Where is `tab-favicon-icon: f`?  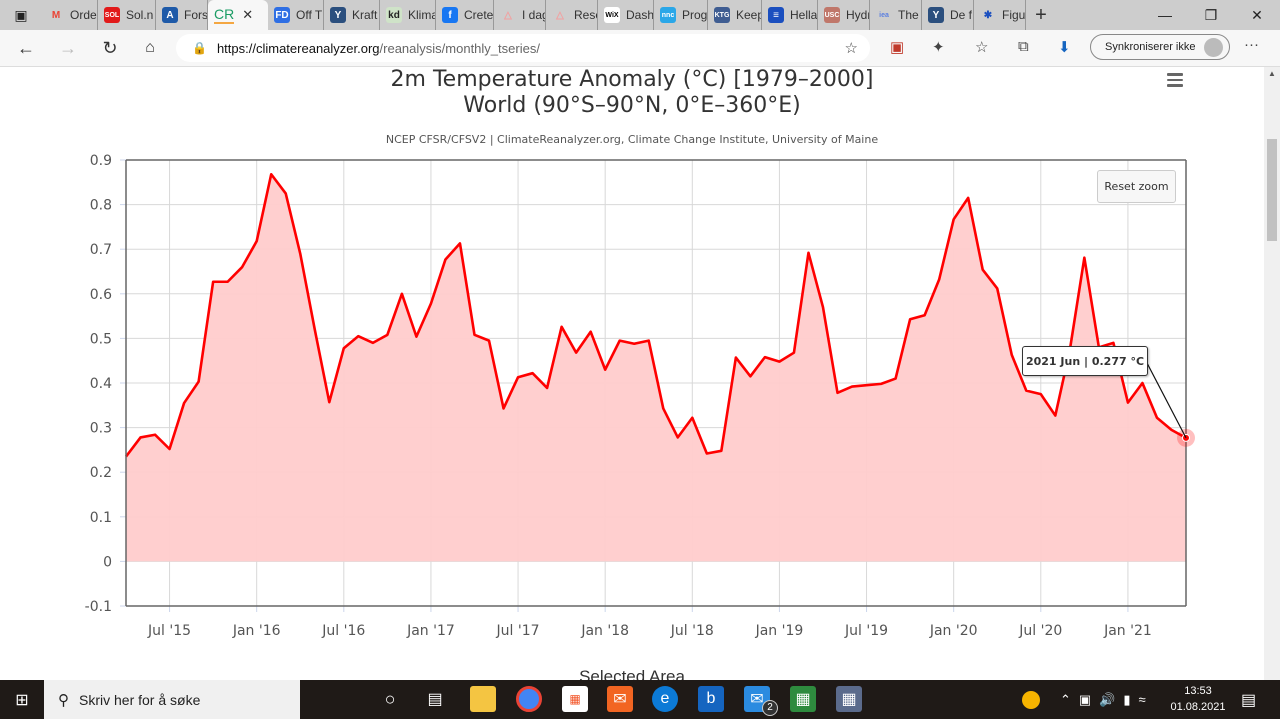
tab-favicon-icon: f is located at coordinates (450, 15).